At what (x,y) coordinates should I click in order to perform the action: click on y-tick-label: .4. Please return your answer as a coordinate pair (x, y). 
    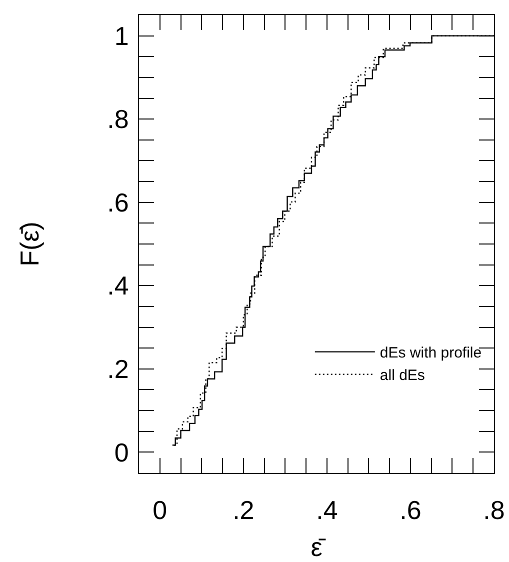
    Looking at the image, I should click on (118, 285).